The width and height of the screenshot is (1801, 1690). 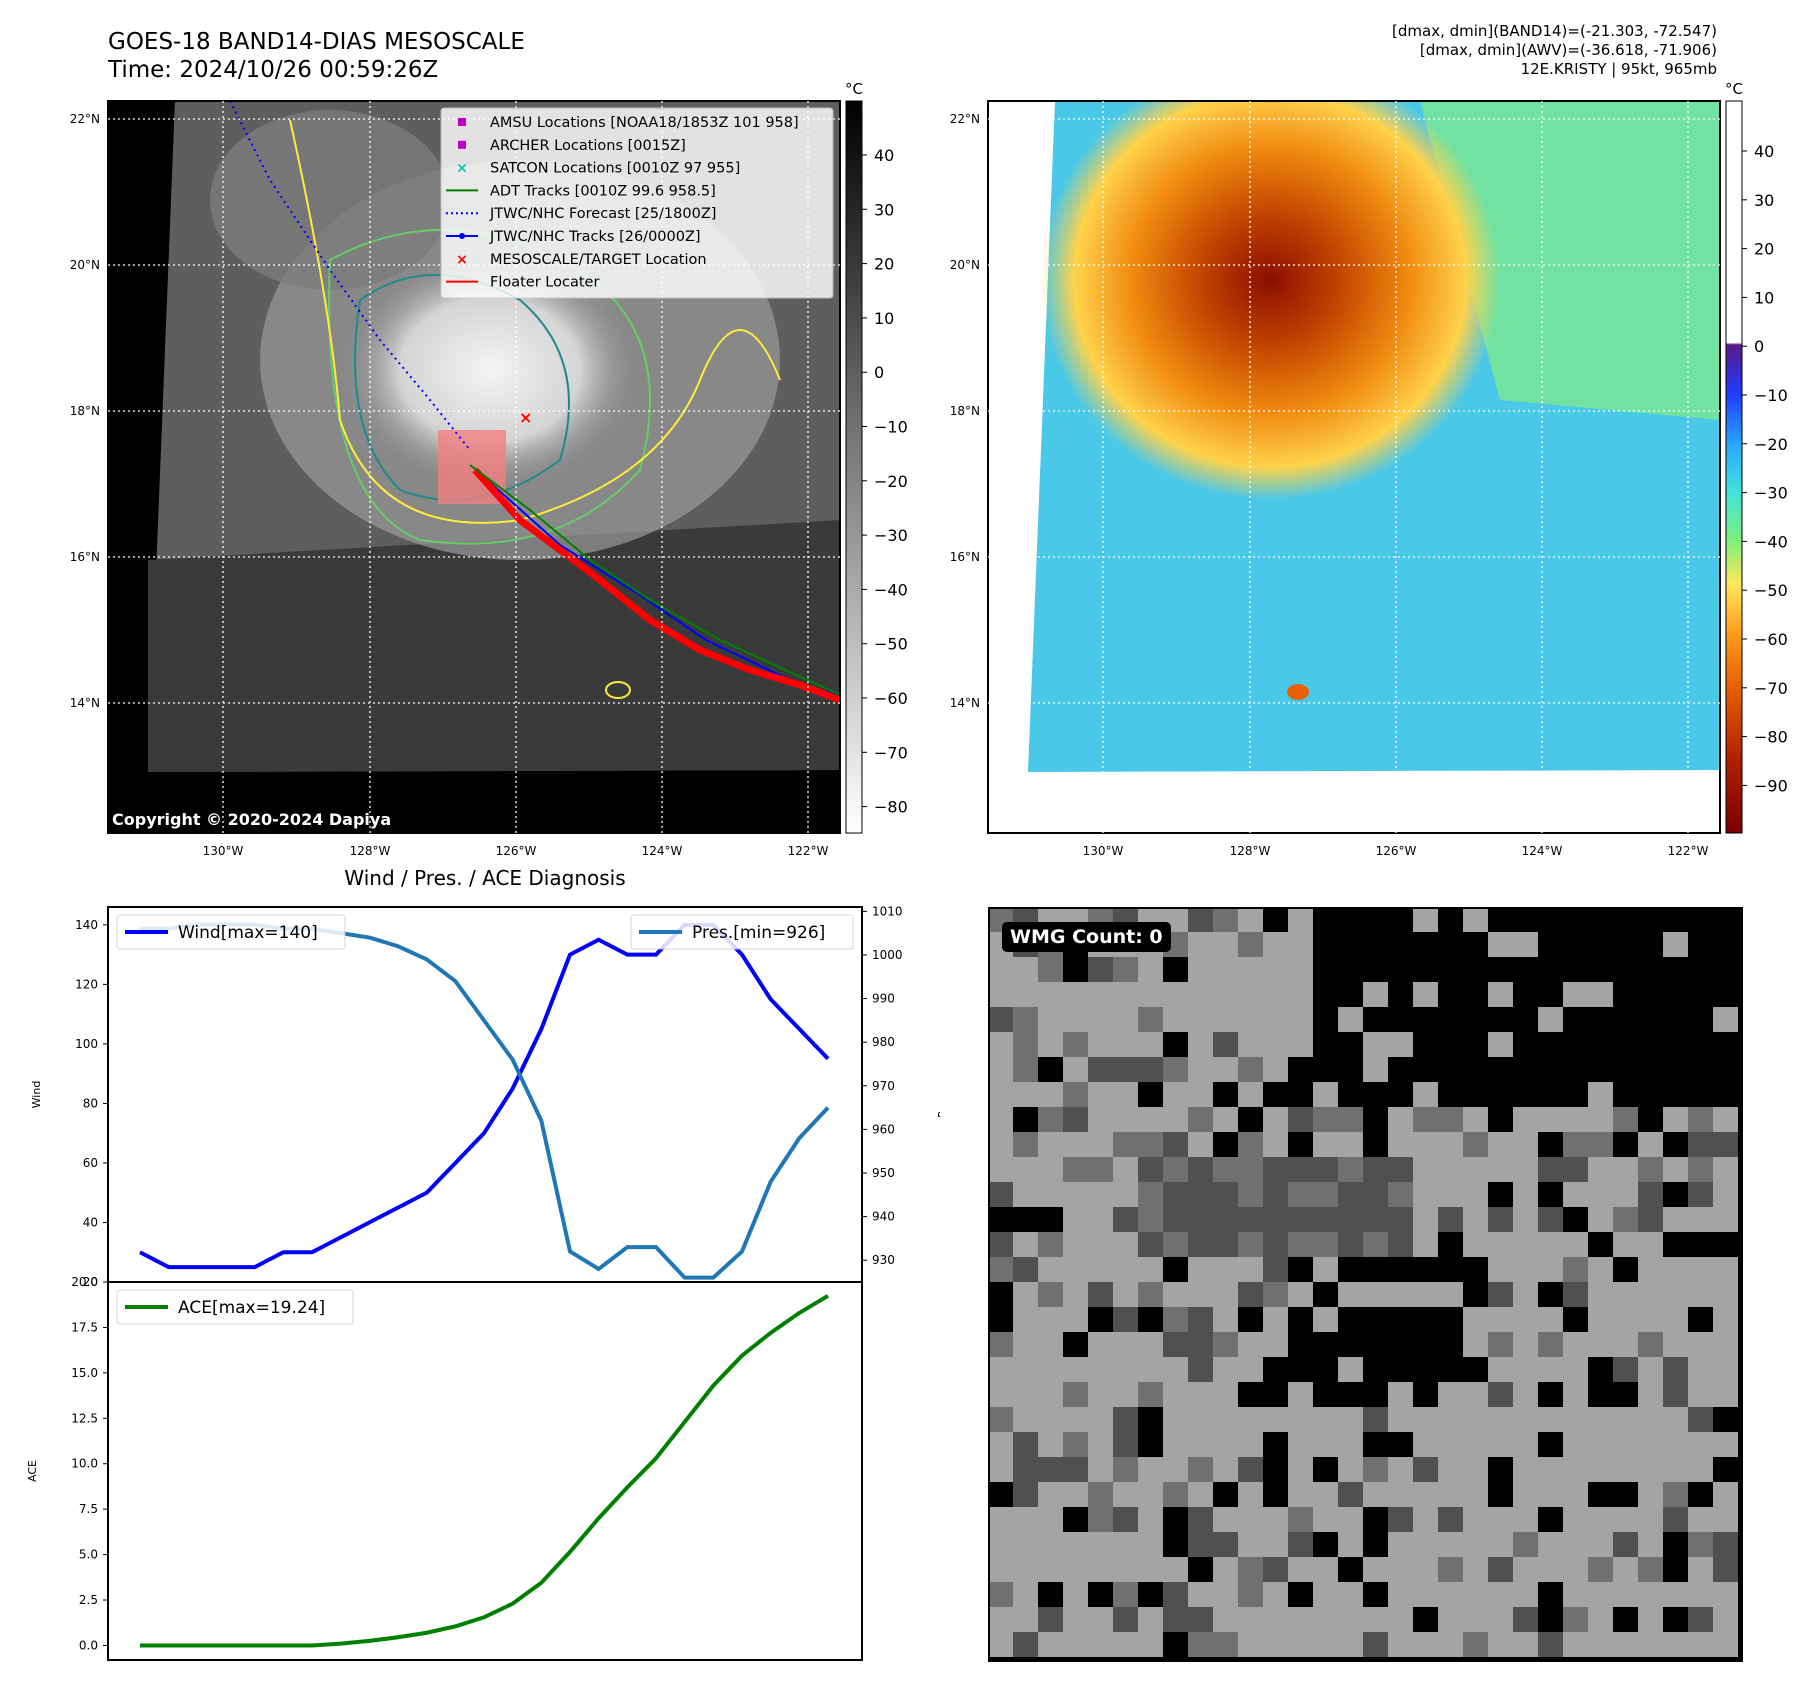 What do you see at coordinates (1568, 50) in the screenshot?
I see `info-line-2: [dmax, dmin](AWV)=(-36.618, -71.906)` at bounding box center [1568, 50].